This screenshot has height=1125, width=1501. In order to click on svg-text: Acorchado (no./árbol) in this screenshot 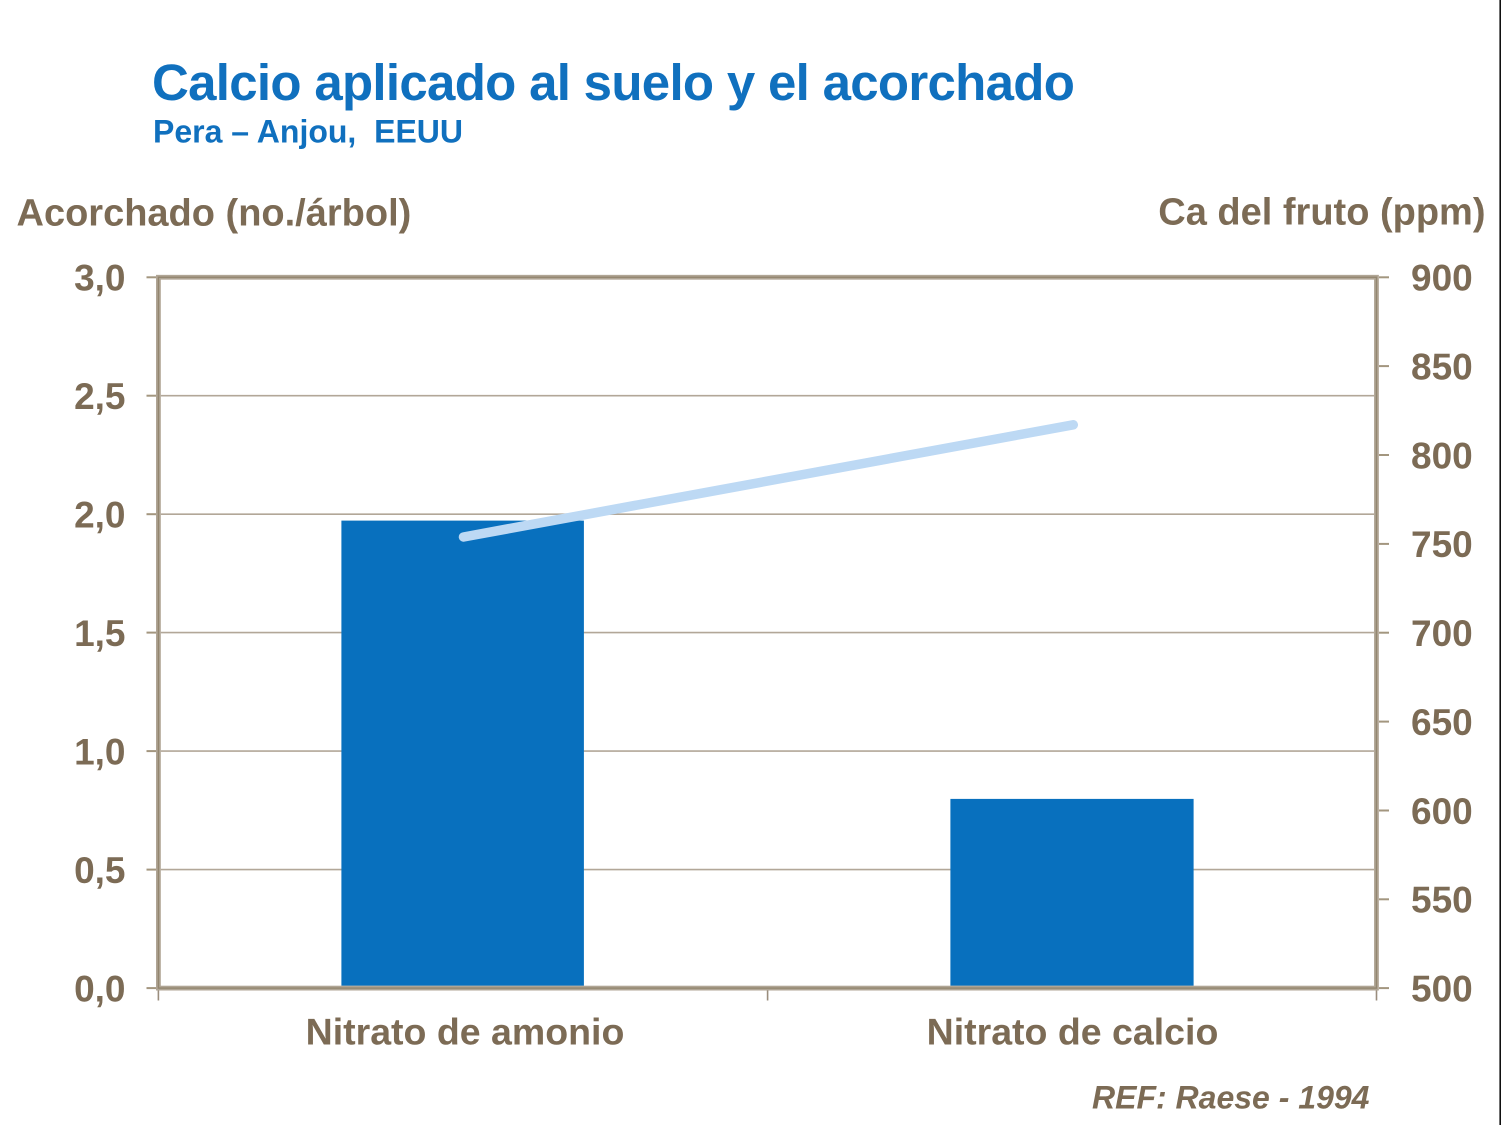, I will do `click(214, 214)`.